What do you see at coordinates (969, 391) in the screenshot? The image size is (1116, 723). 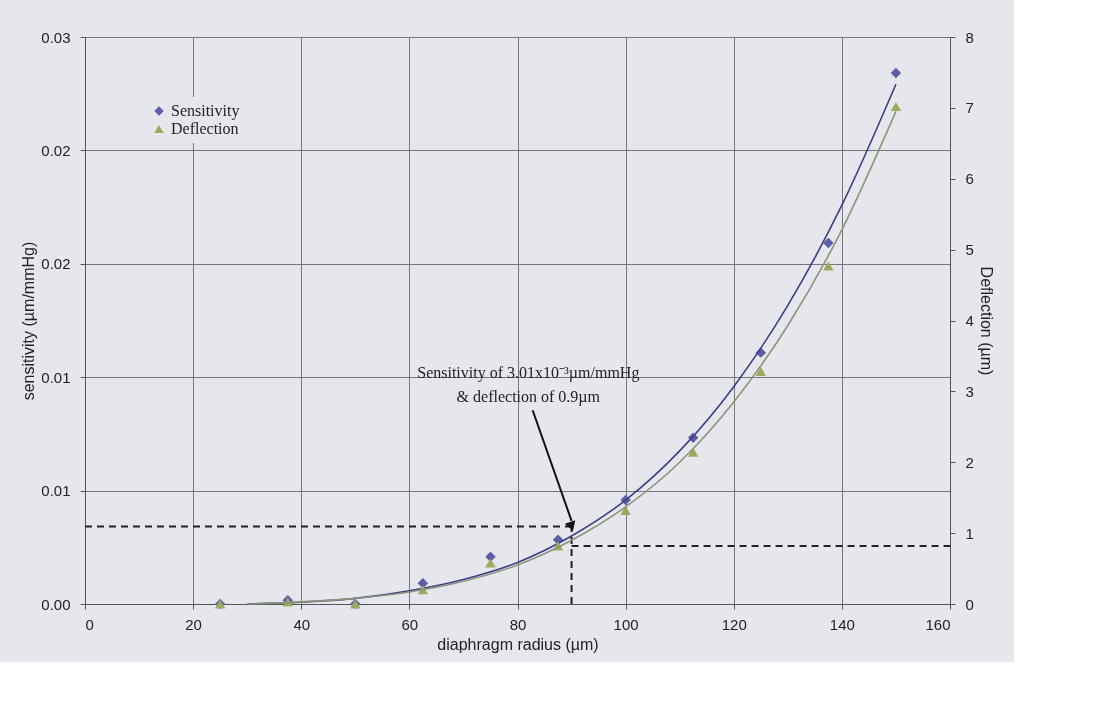 I see `y2-tick-label: 3` at bounding box center [969, 391].